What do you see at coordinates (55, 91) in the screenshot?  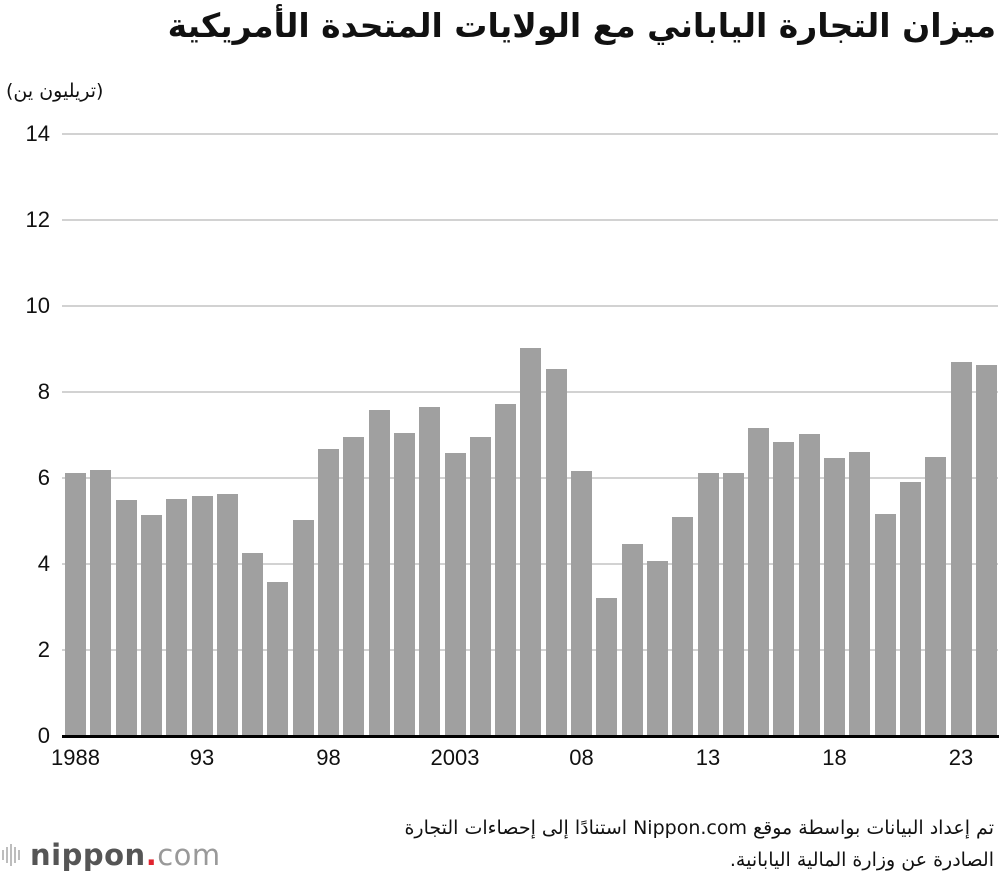 I see `y-axis-unit-label: (تريليون ين)` at bounding box center [55, 91].